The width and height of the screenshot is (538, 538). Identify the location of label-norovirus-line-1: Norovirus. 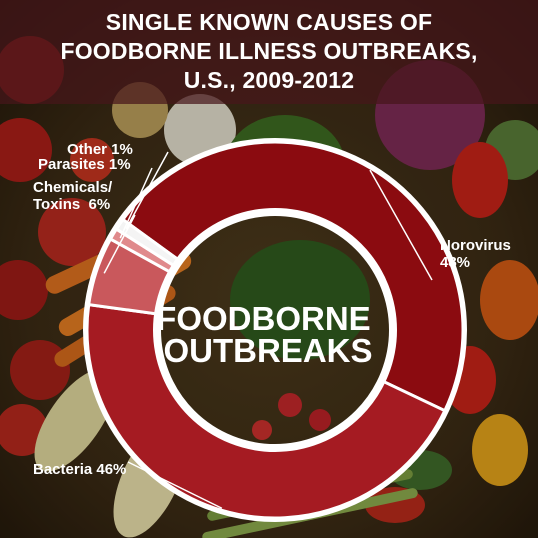
(475, 245).